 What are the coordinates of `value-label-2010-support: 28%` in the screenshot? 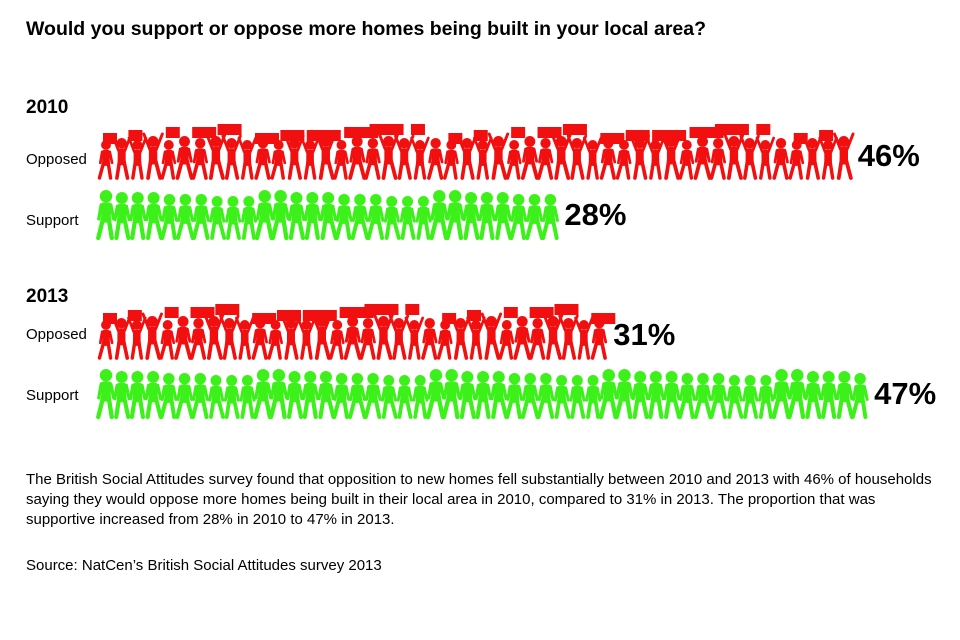 It's located at (595, 214).